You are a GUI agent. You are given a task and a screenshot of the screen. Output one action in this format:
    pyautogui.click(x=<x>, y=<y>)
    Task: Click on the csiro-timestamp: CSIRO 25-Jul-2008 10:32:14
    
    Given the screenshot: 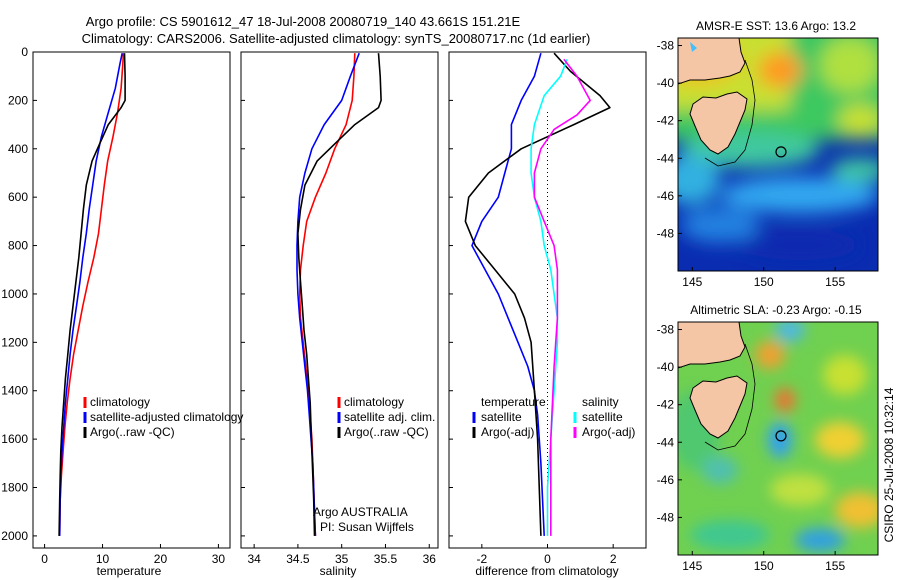 What is the action you would take?
    pyautogui.click(x=889, y=464)
    